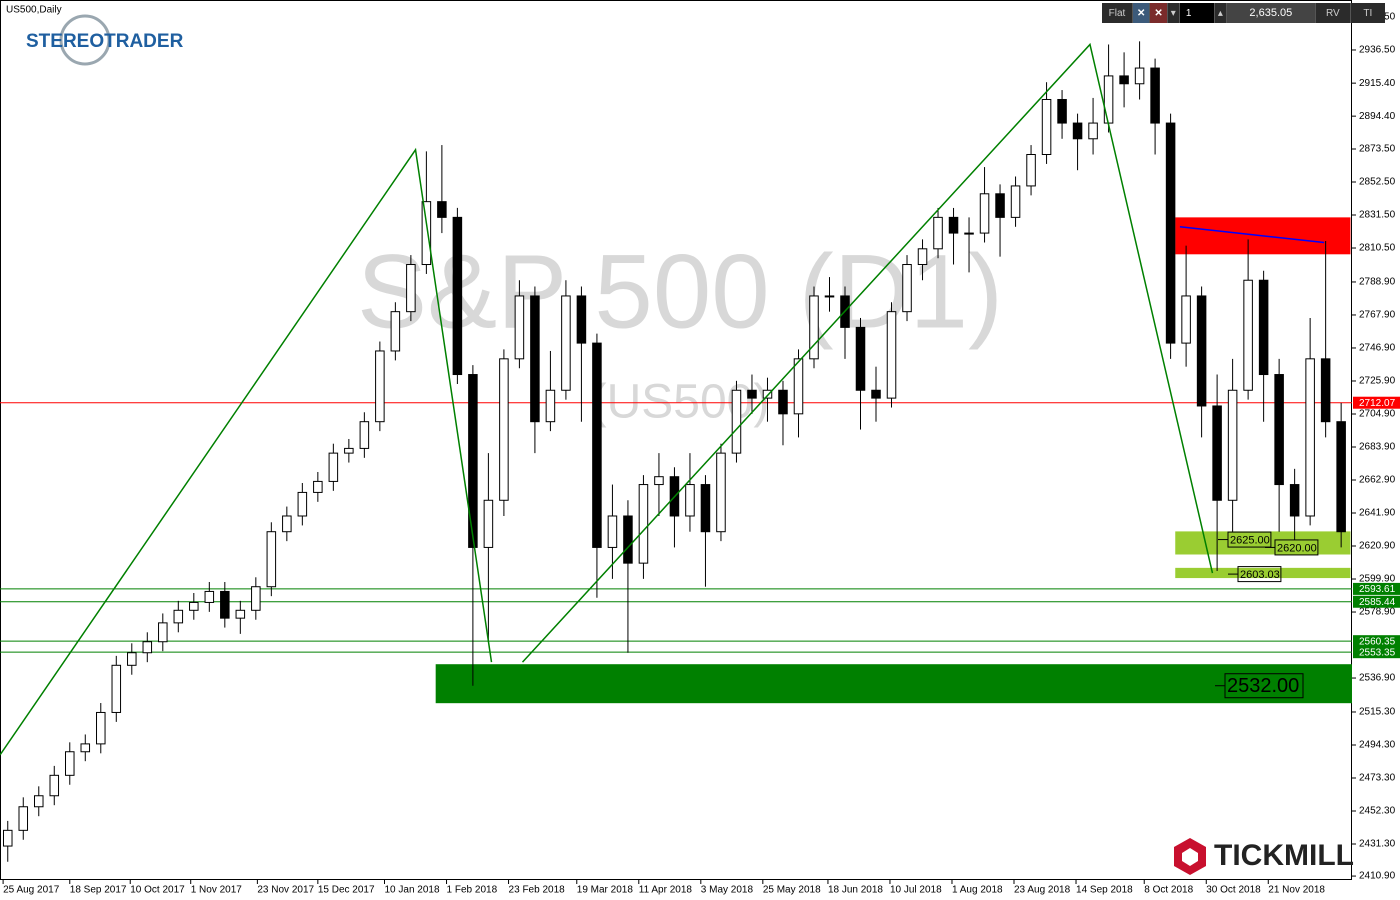 The width and height of the screenshot is (1400, 900). What do you see at coordinates (1377, 612) in the screenshot?
I see `y-tick-label: 2578.90` at bounding box center [1377, 612].